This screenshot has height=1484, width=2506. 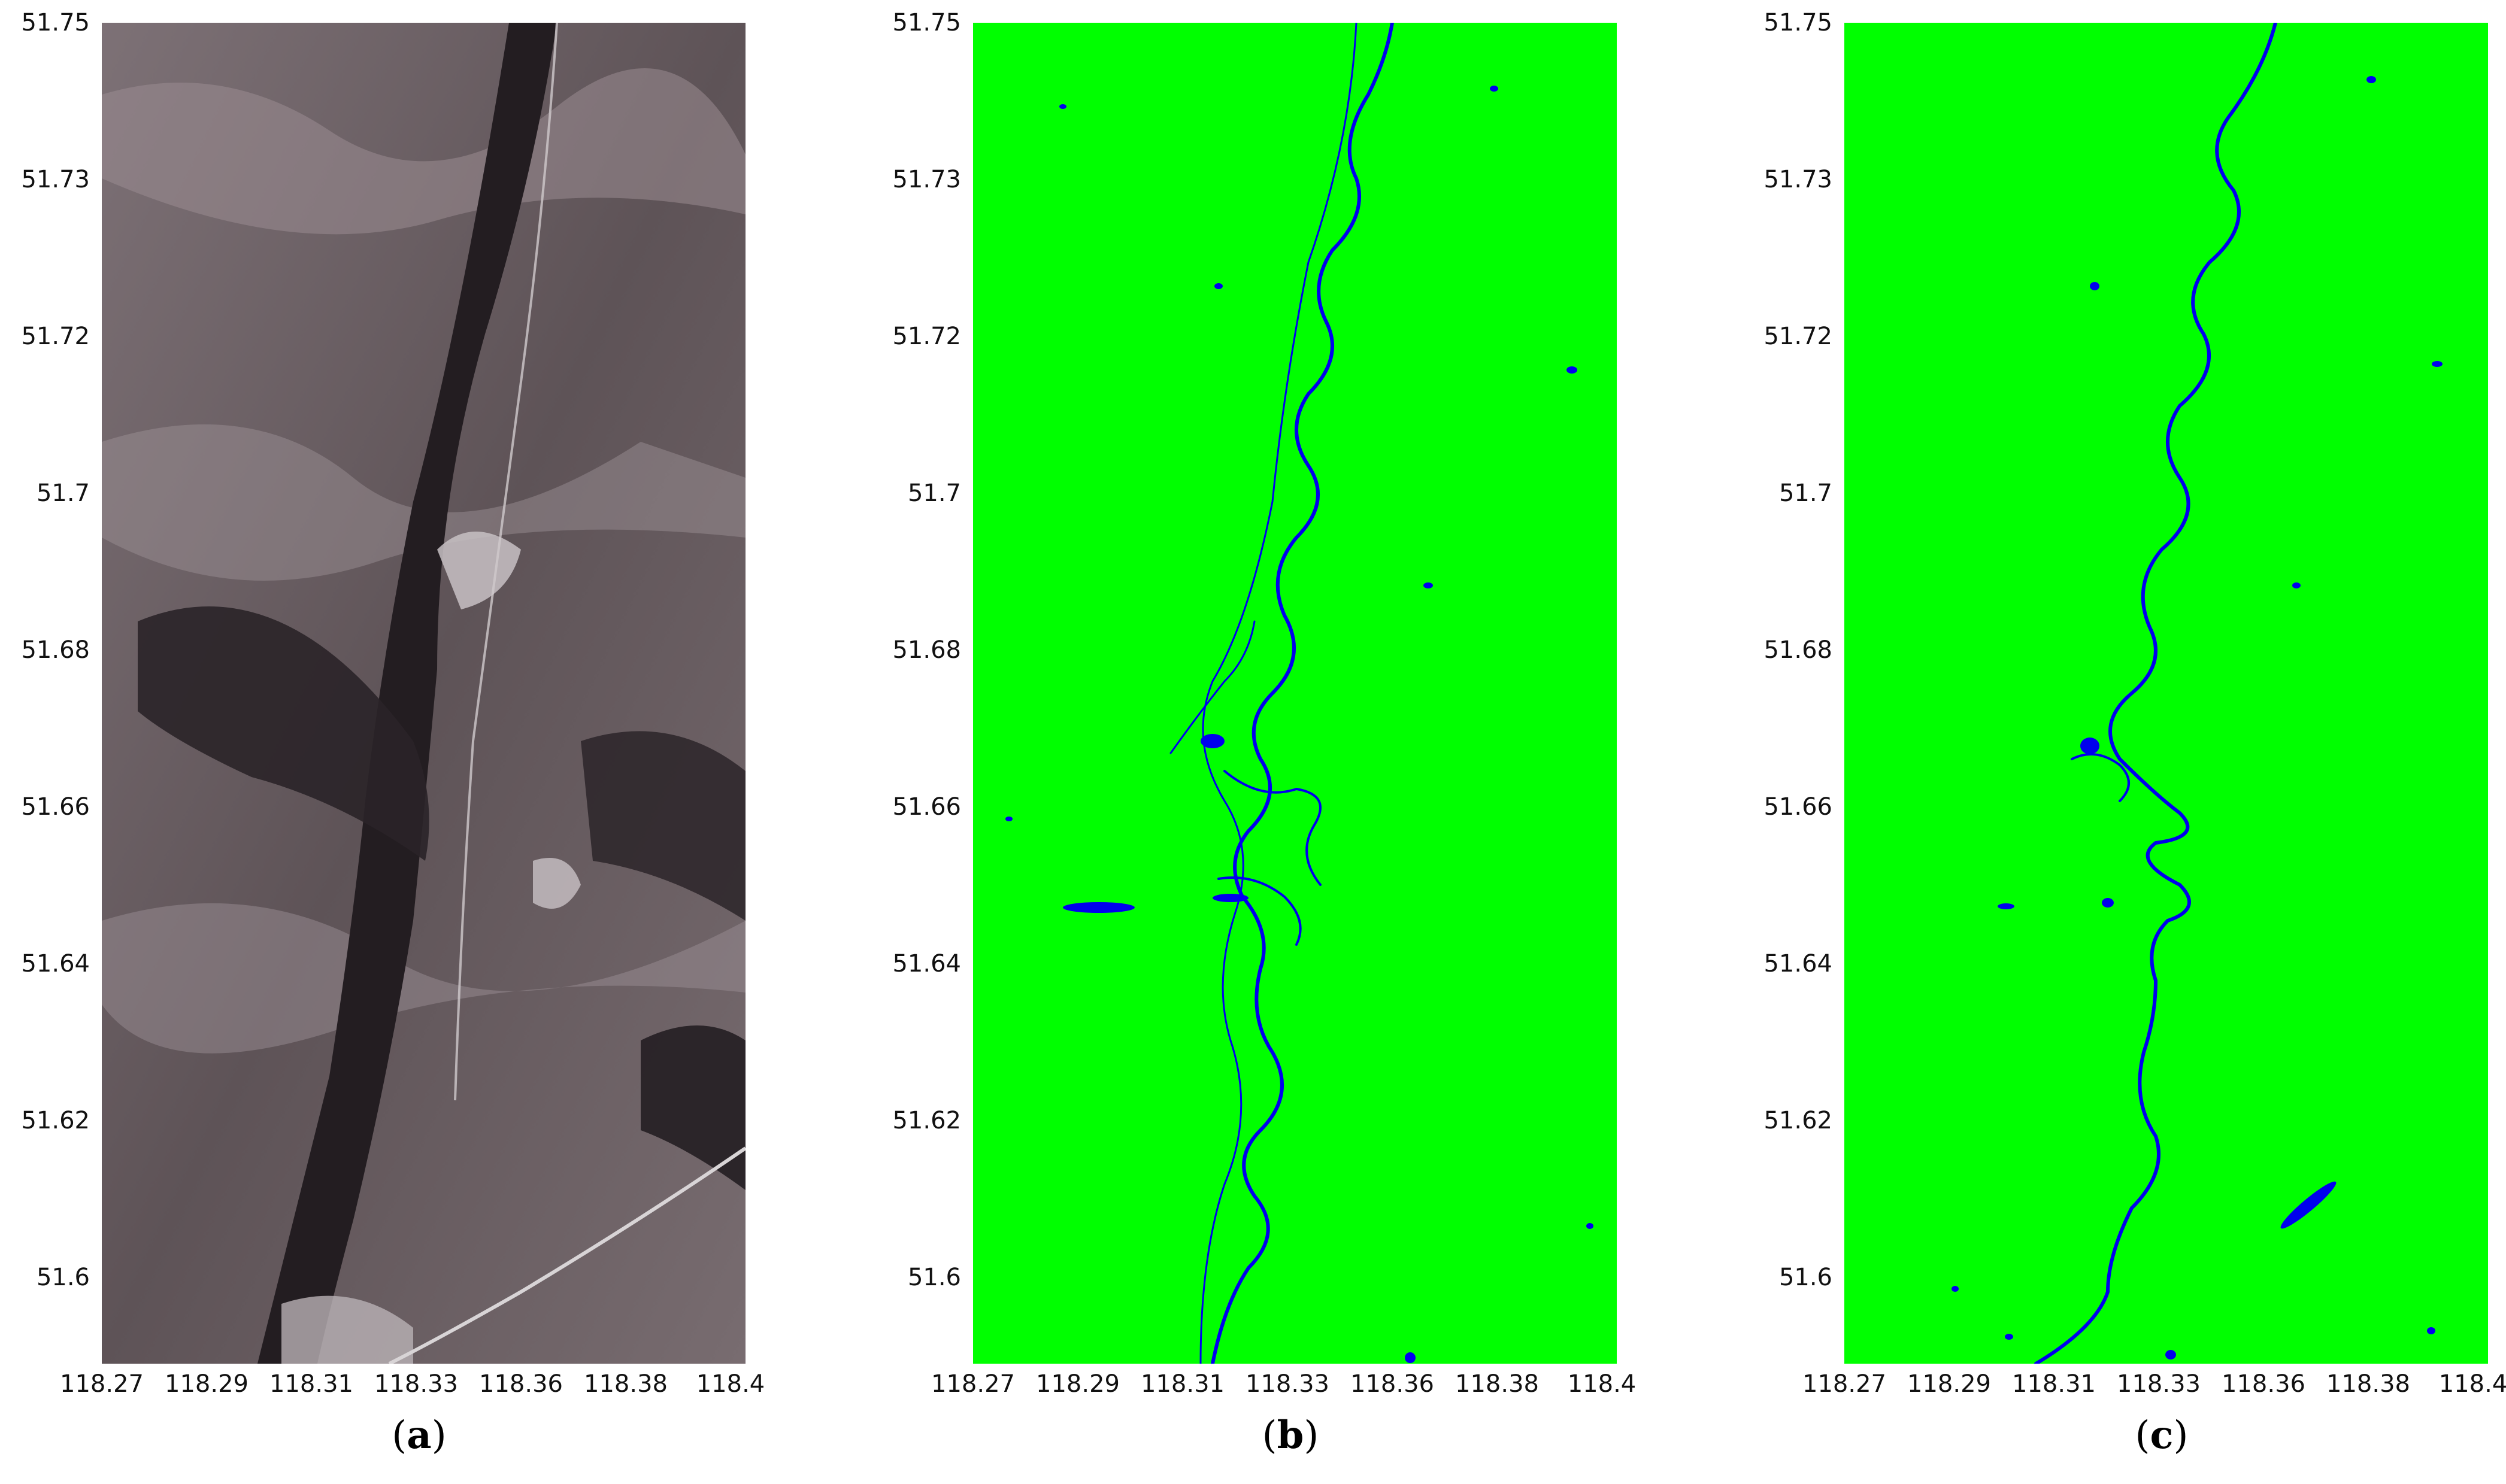 What do you see at coordinates (2162, 1435) in the screenshot?
I see `panel-caption: (c)` at bounding box center [2162, 1435].